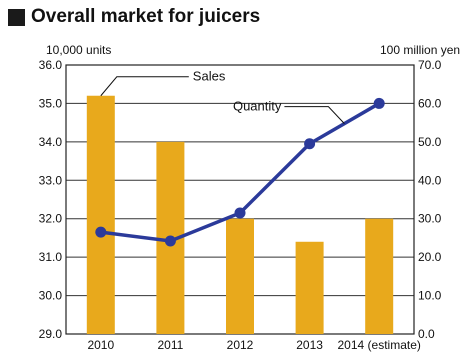  What do you see at coordinates (309, 345) in the screenshot?
I see `x-tick-label: 2013` at bounding box center [309, 345].